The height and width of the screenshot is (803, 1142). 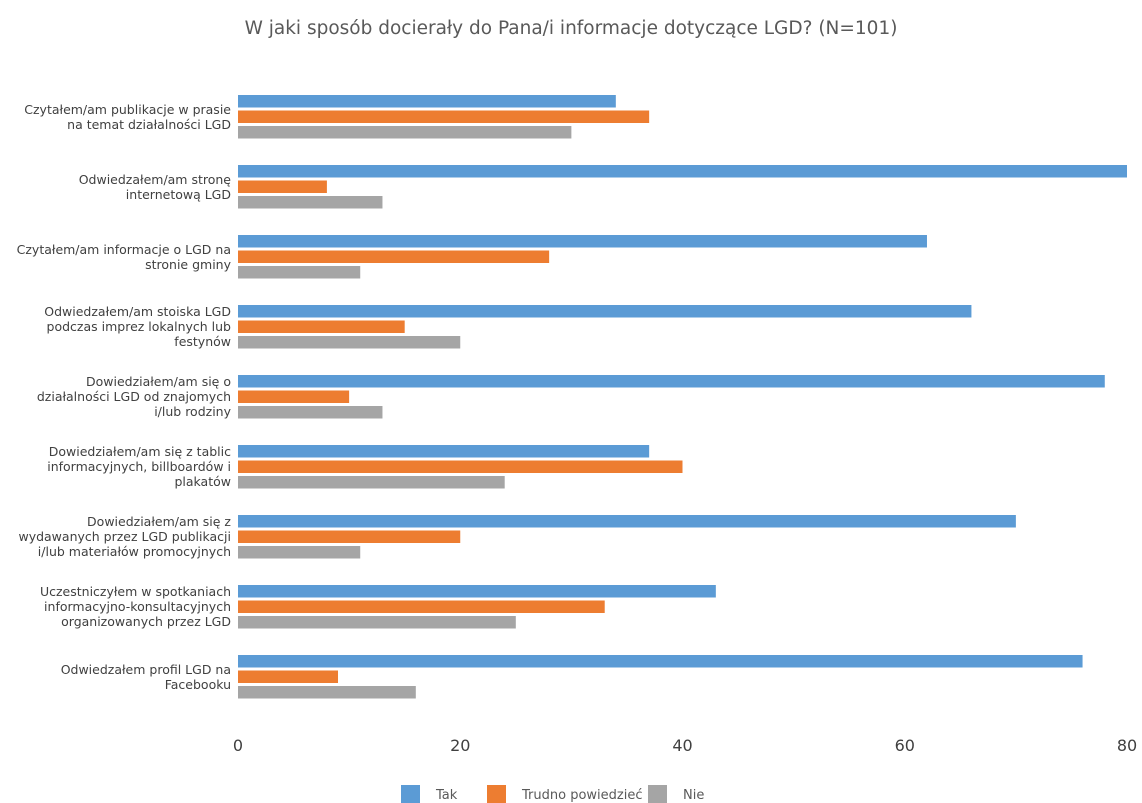 I want to click on x-tick-label: 40, so click(x=682, y=745).